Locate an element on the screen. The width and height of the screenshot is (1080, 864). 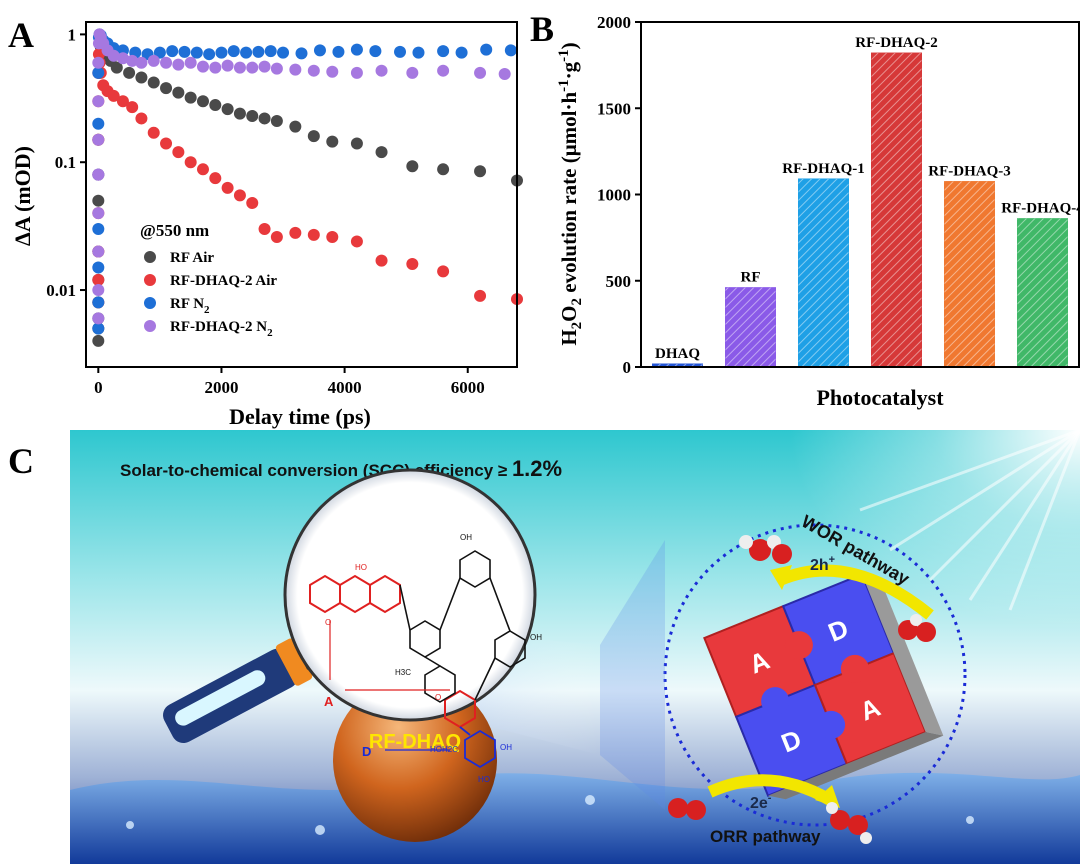
chart-b-ticks: 0 500 1000 1500 2000 is located at coordinates (619, 195).